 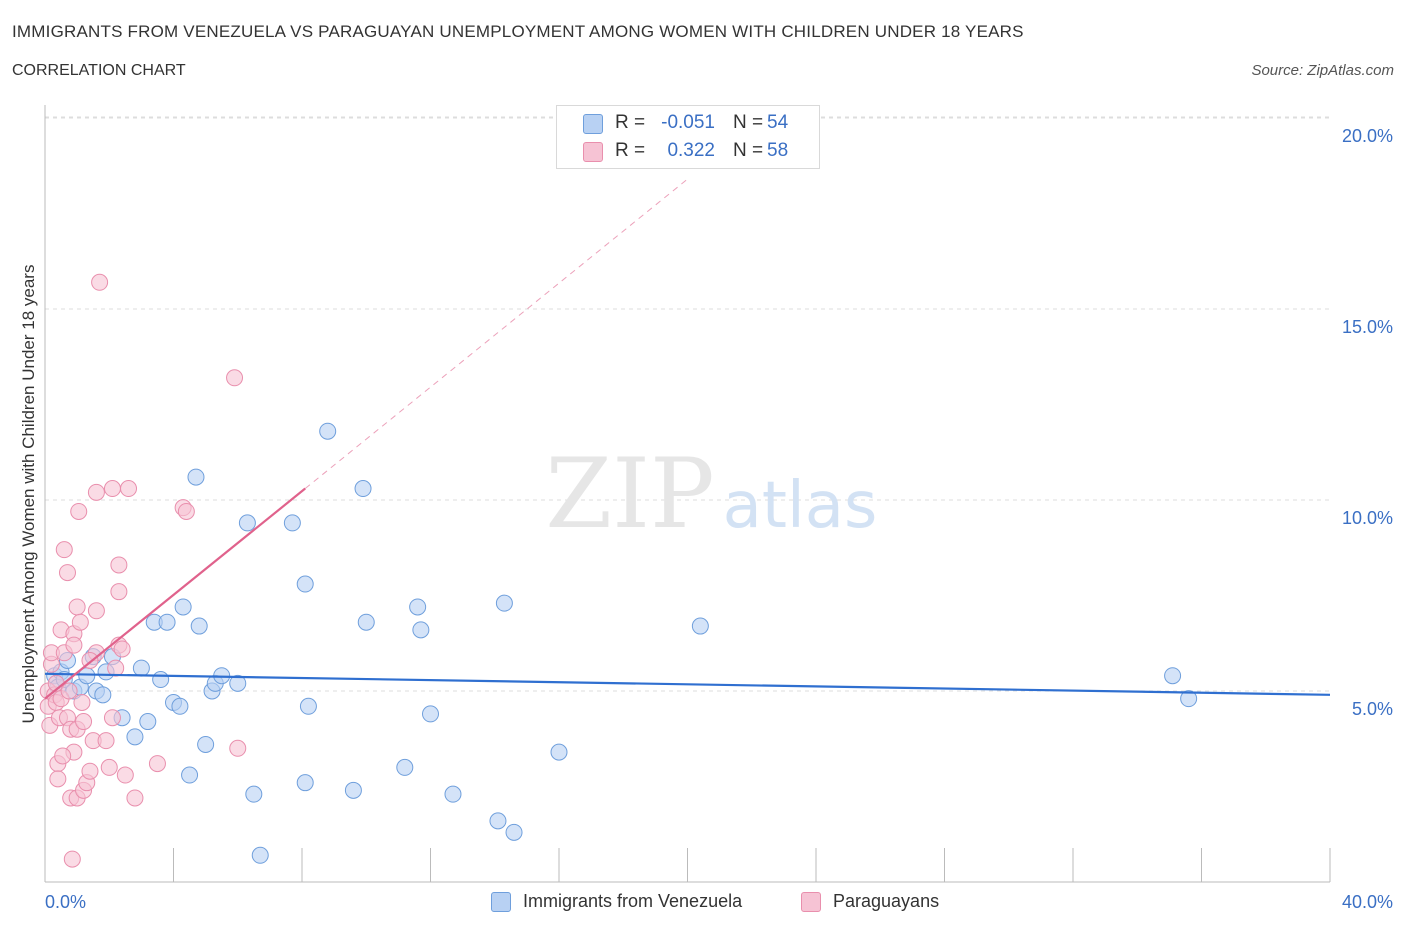 I want to click on watermark: ZIP atlas, so click(x=711, y=494).